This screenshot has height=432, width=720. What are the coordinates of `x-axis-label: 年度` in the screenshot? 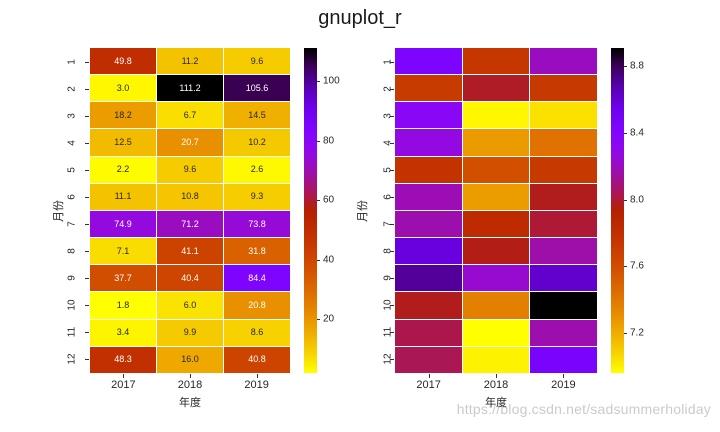 It's located at (190, 403).